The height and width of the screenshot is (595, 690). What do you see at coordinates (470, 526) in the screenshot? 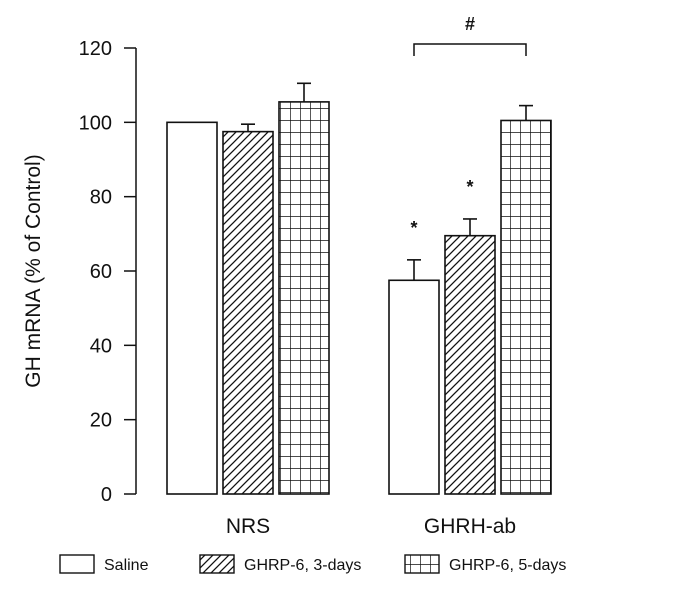
I see `category-label: GHRH-ab` at bounding box center [470, 526].